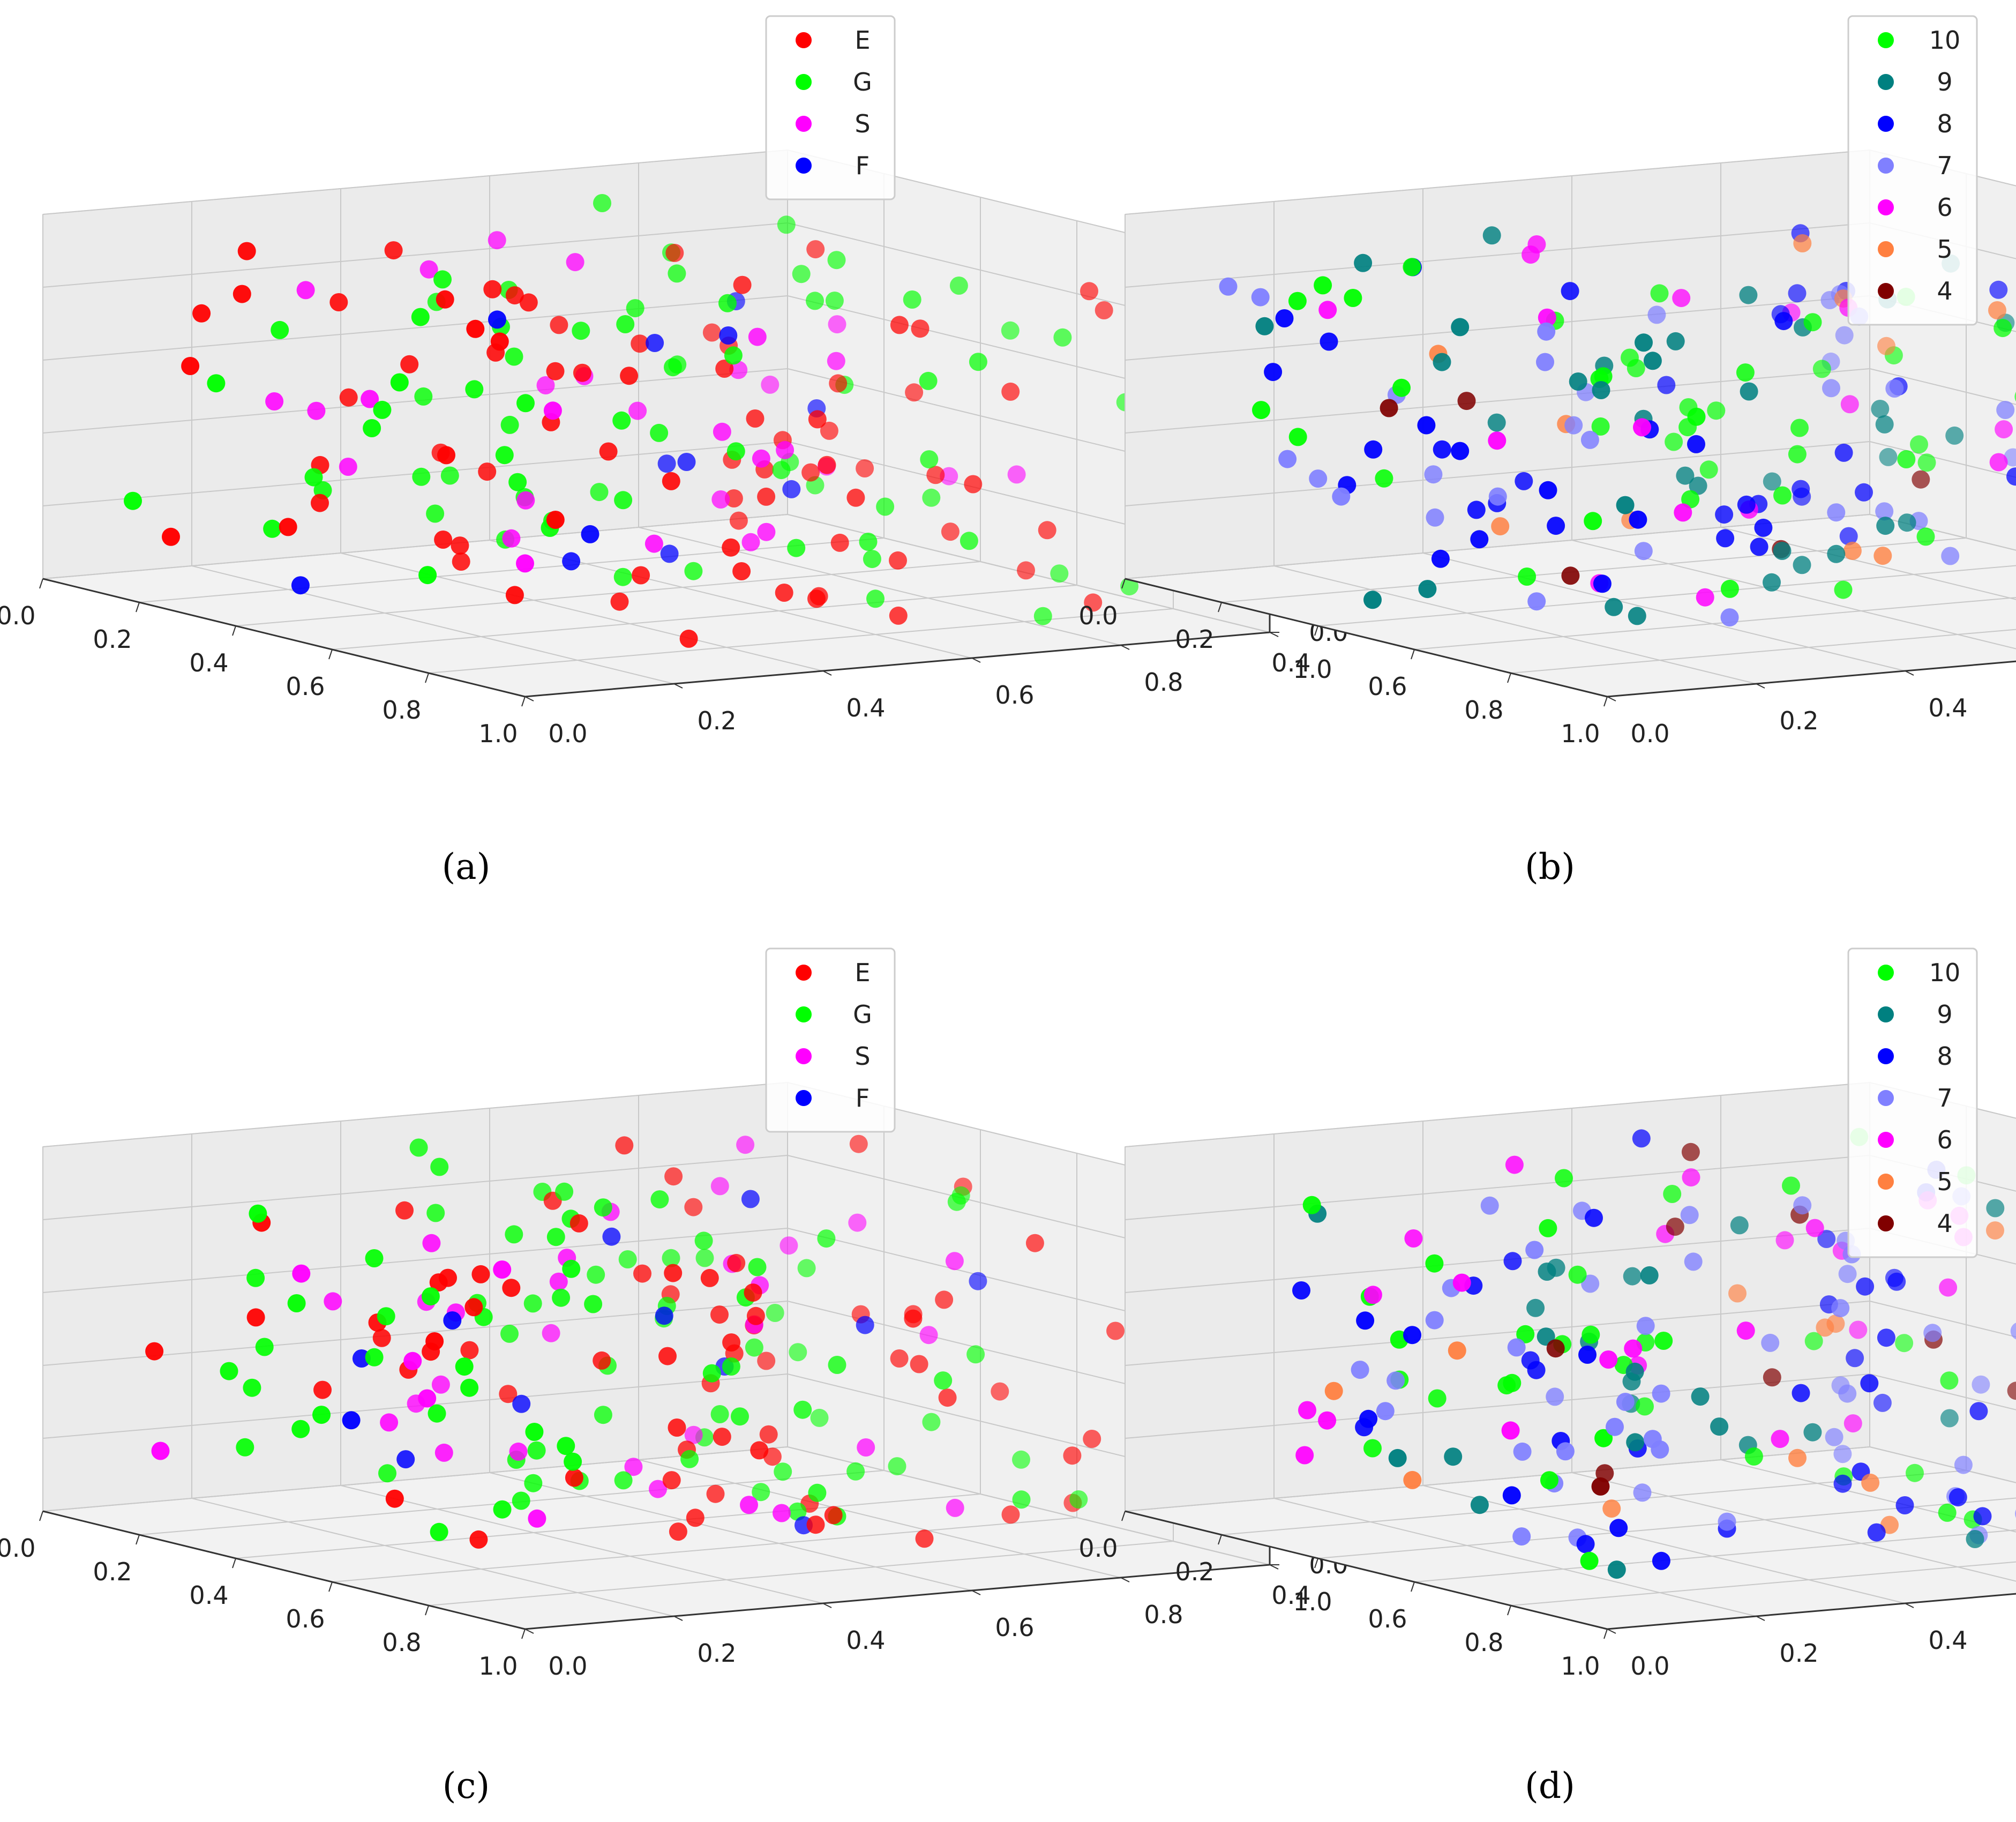  What do you see at coordinates (1497, 1296) in the screenshot?
I see `pane-left-d` at bounding box center [1497, 1296].